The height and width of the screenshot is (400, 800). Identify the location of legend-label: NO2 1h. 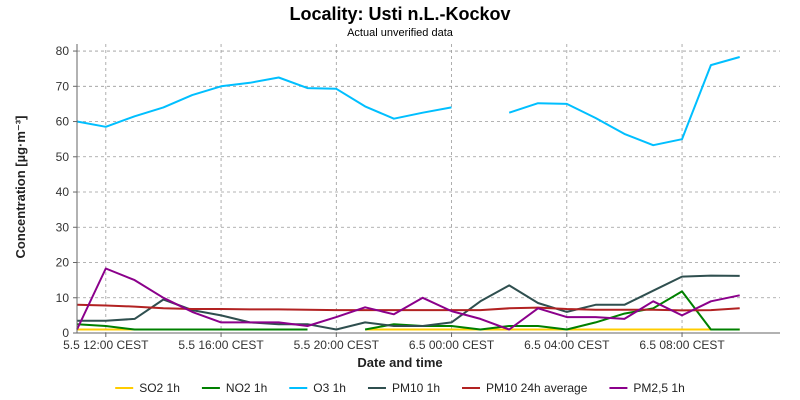
(246, 388).